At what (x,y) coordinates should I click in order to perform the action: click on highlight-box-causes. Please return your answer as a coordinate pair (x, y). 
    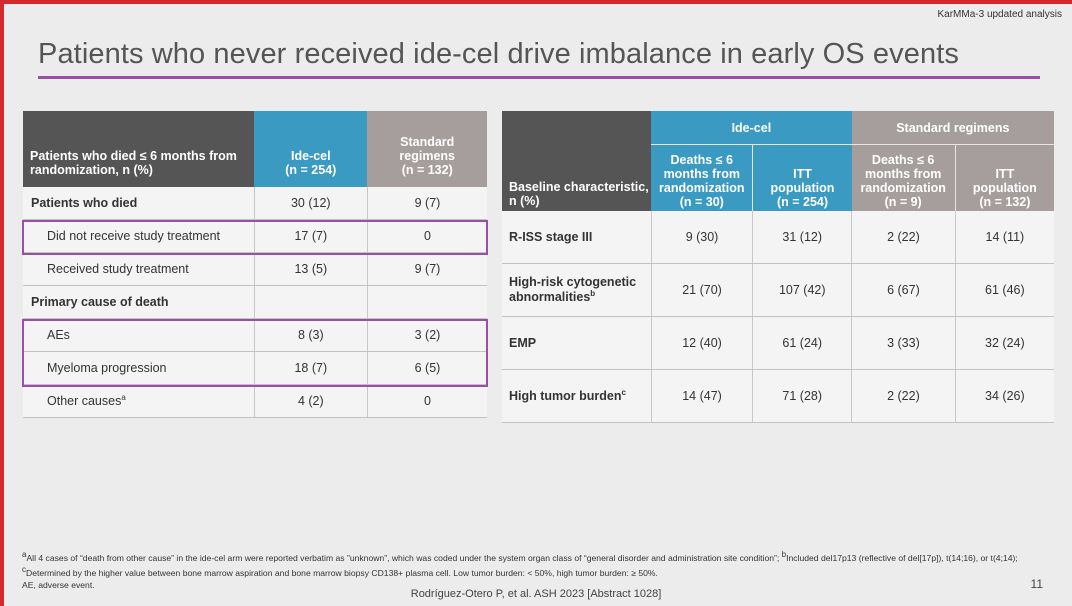
    Looking at the image, I should click on (255, 353).